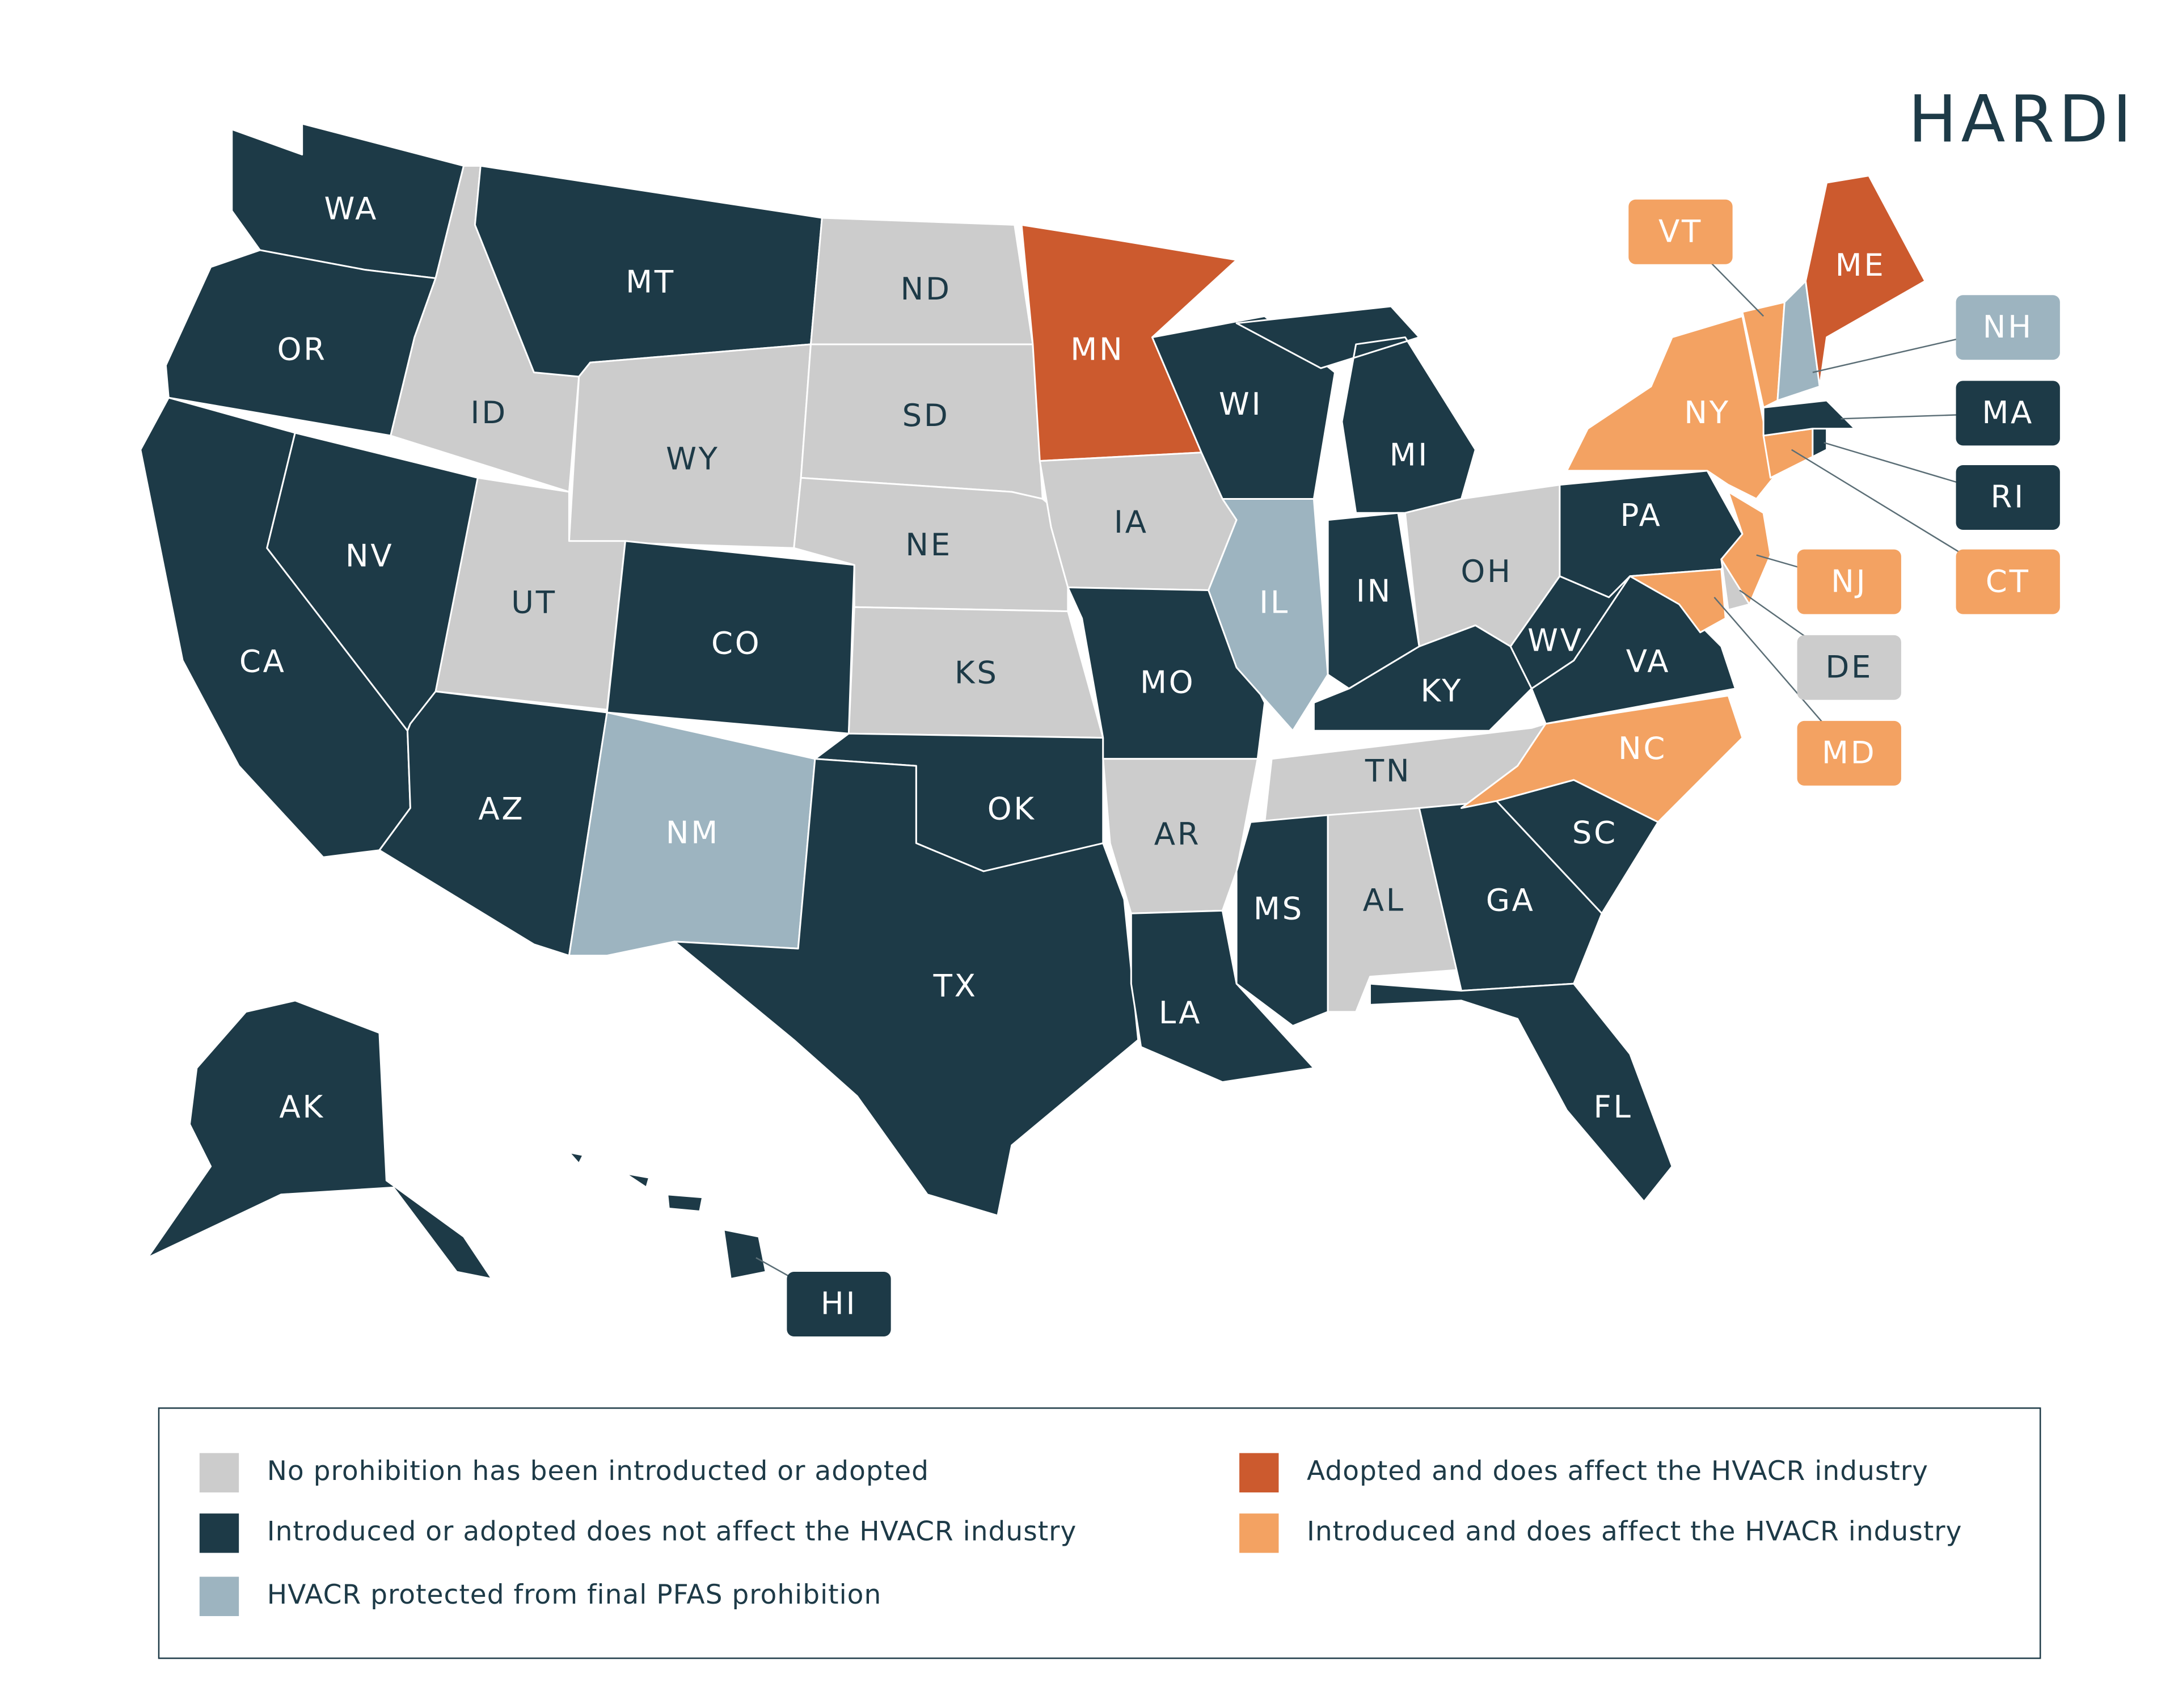  Describe the element at coordinates (1410, 454) in the screenshot. I see `state-label: MI` at that location.